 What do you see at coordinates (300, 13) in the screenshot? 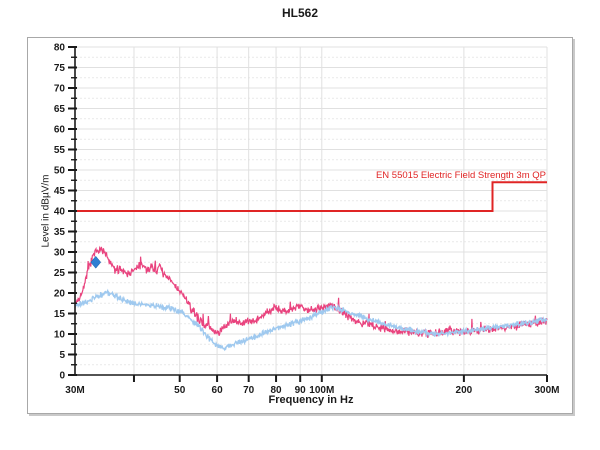
I see `chart-title: HL562` at bounding box center [300, 13].